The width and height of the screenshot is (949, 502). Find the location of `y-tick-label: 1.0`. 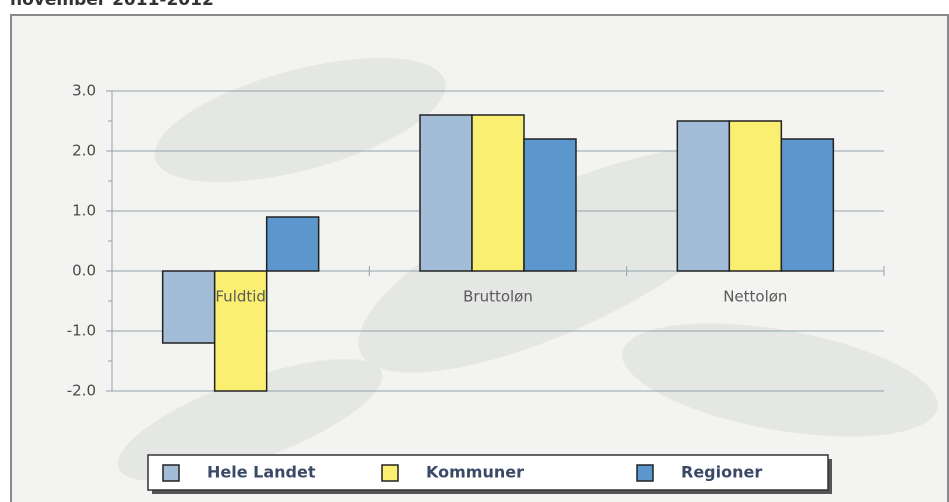

y-tick-label: 1.0 is located at coordinates (84, 211).